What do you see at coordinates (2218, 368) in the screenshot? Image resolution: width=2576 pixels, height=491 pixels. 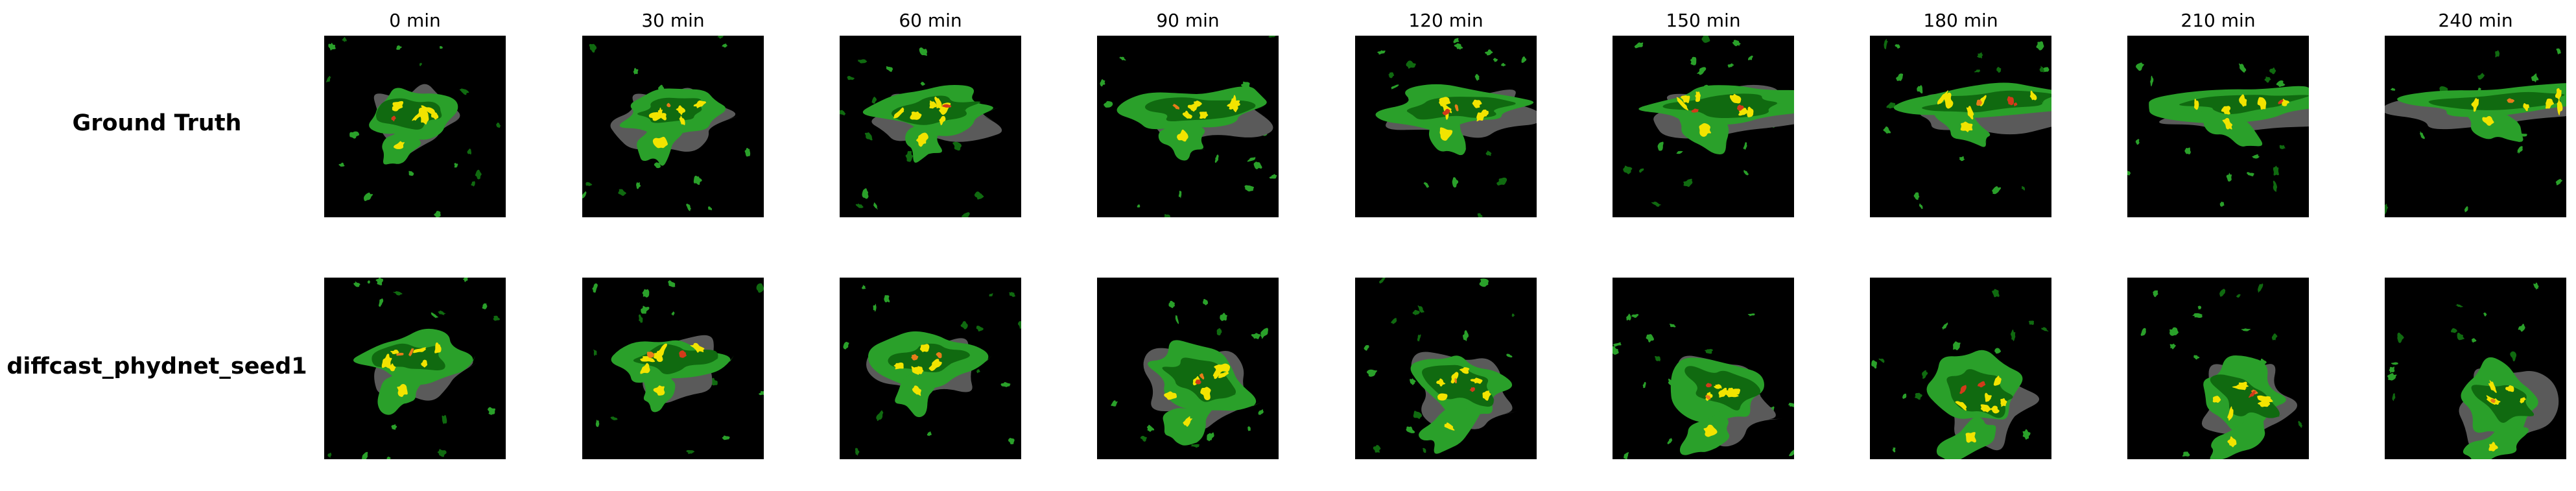 I see `radar-image-r1-c7` at bounding box center [2218, 368].